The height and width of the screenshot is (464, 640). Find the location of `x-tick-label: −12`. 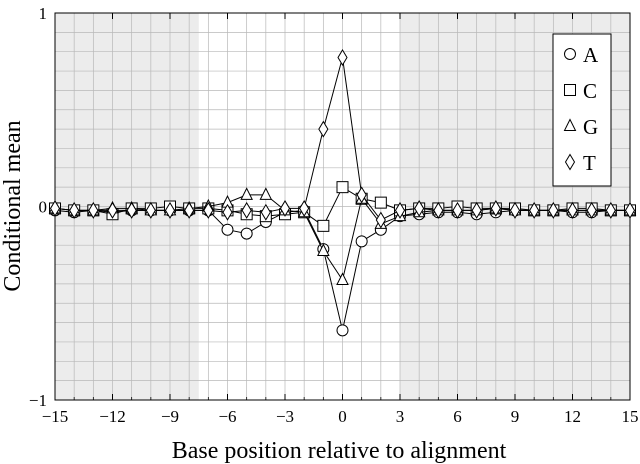

x-tick-label: −12 is located at coordinates (112, 416).